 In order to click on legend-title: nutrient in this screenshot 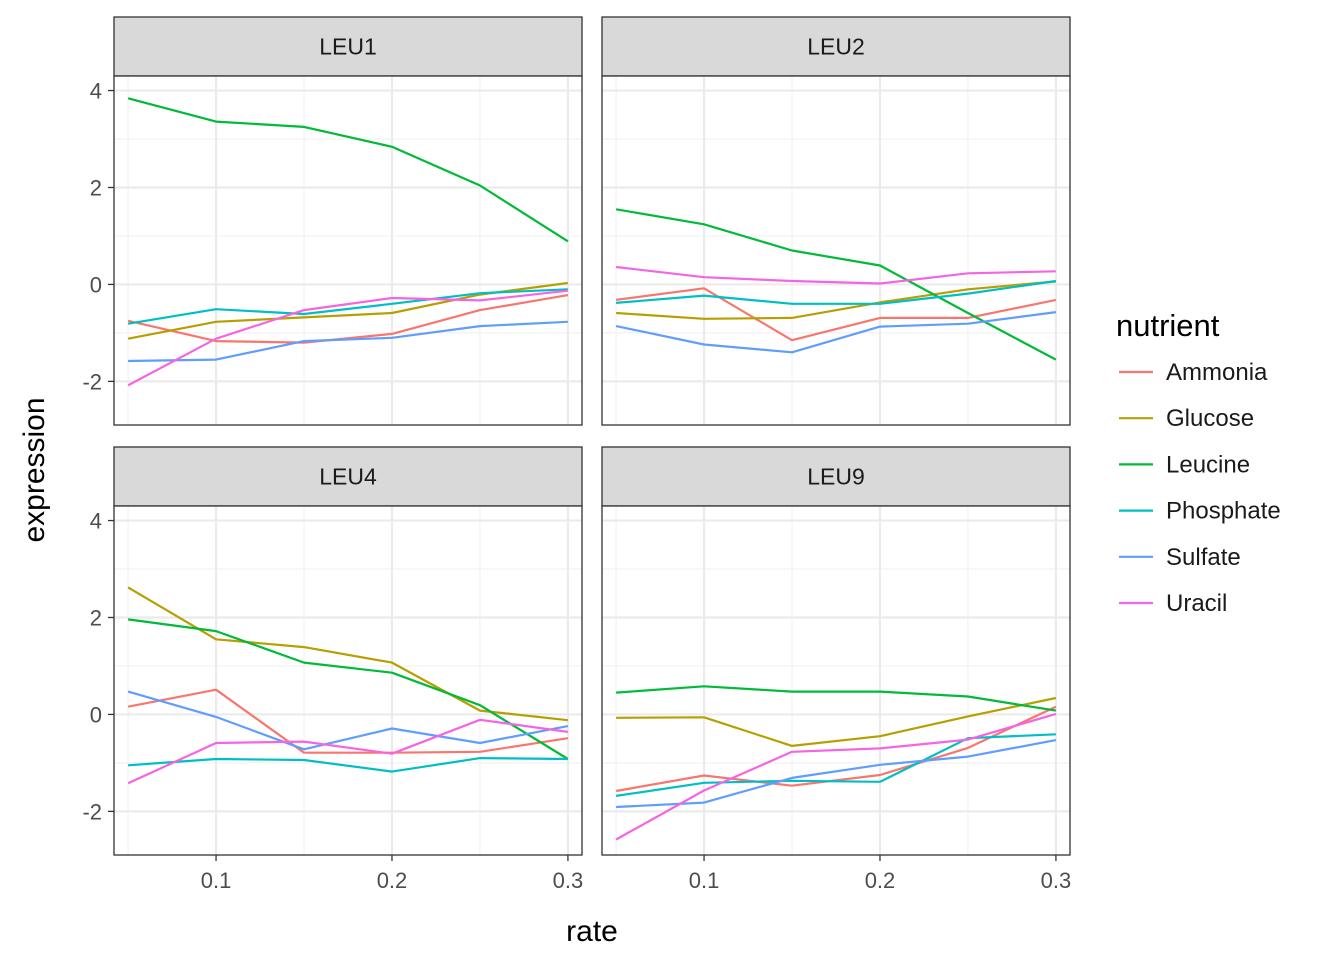, I will do `click(1168, 325)`.